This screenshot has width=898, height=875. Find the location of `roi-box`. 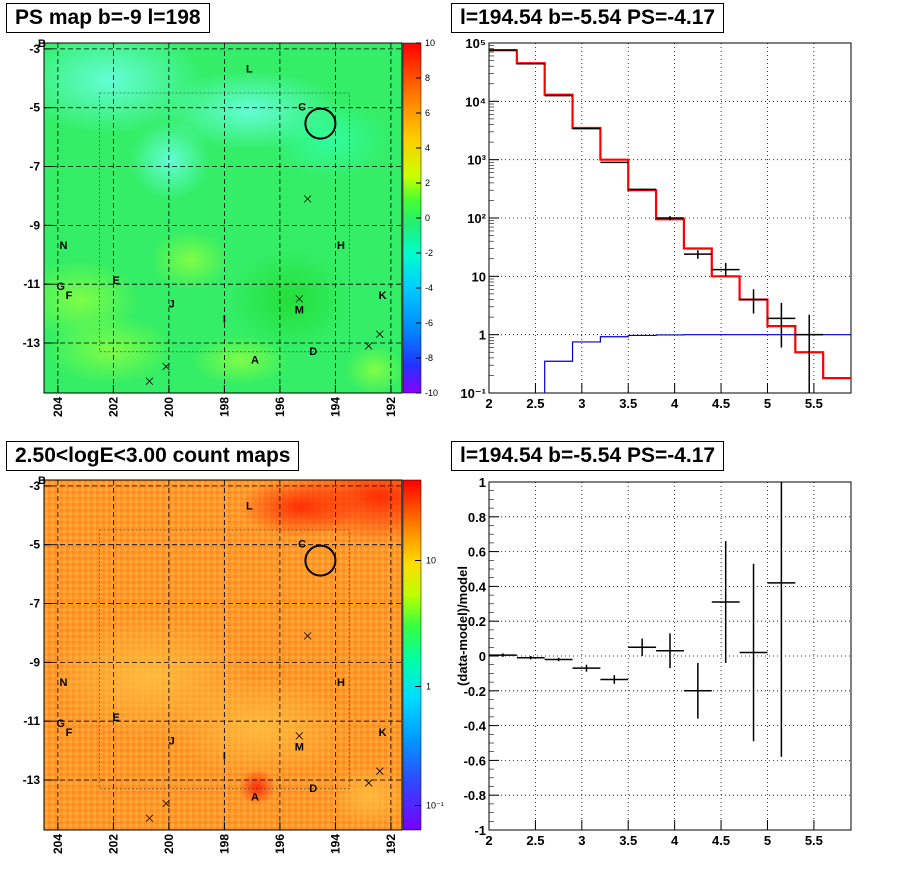

roi-box is located at coordinates (224, 222).